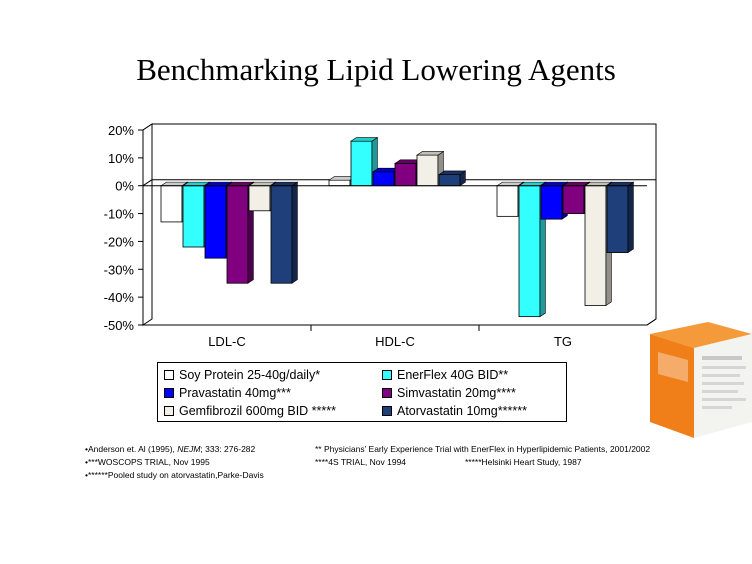  I want to click on y-tick-label: -20%, so click(119, 241).